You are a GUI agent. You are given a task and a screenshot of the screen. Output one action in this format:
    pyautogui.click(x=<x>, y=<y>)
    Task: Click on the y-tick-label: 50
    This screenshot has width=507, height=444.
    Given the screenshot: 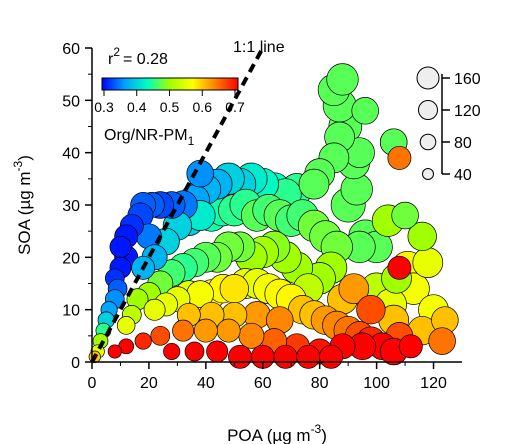 What is the action you would take?
    pyautogui.click(x=71, y=101)
    